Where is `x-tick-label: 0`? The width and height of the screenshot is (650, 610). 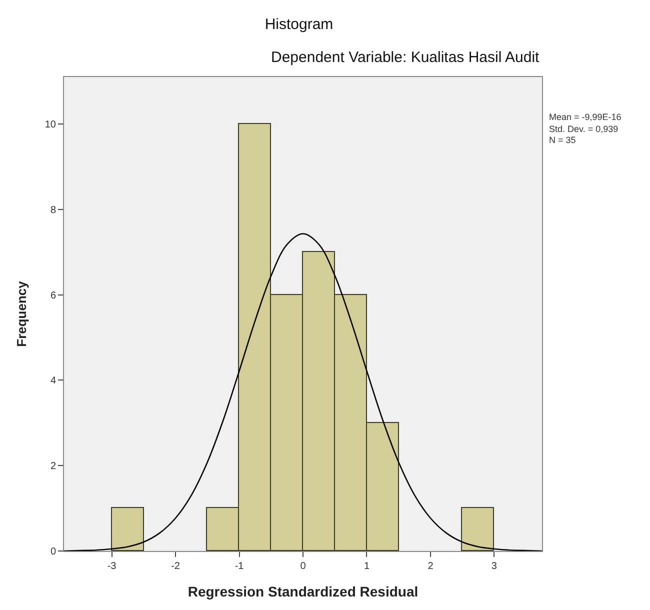
x-tick-label: 0 is located at coordinates (303, 566).